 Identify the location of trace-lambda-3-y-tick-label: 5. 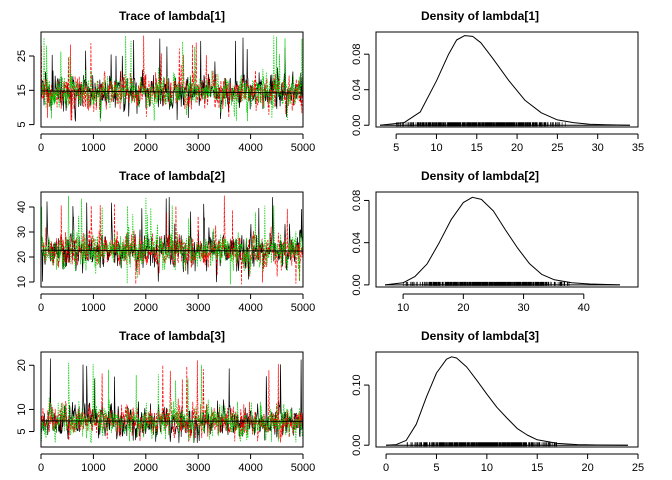
(22, 431).